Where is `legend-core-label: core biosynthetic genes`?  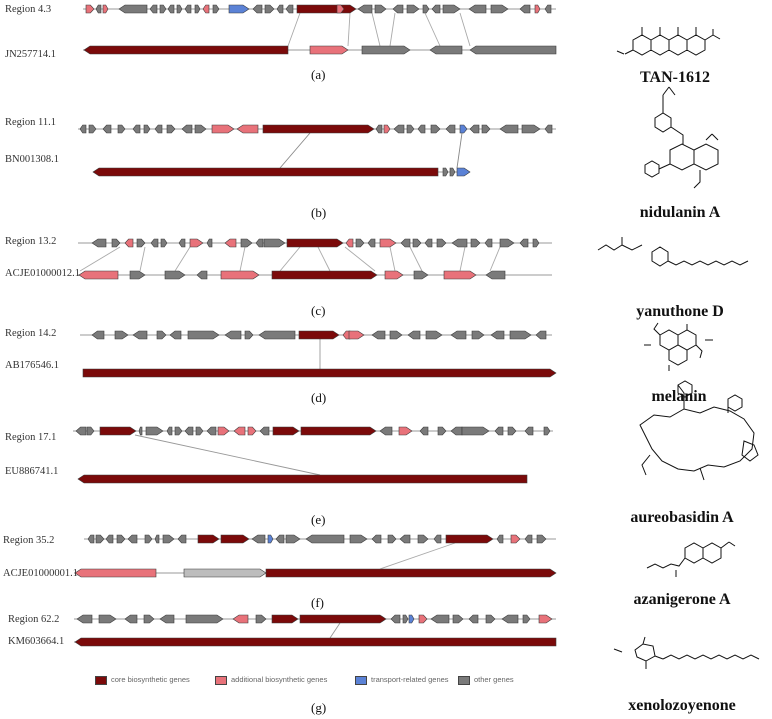 legend-core-label: core biosynthetic genes is located at coordinates (150, 679).